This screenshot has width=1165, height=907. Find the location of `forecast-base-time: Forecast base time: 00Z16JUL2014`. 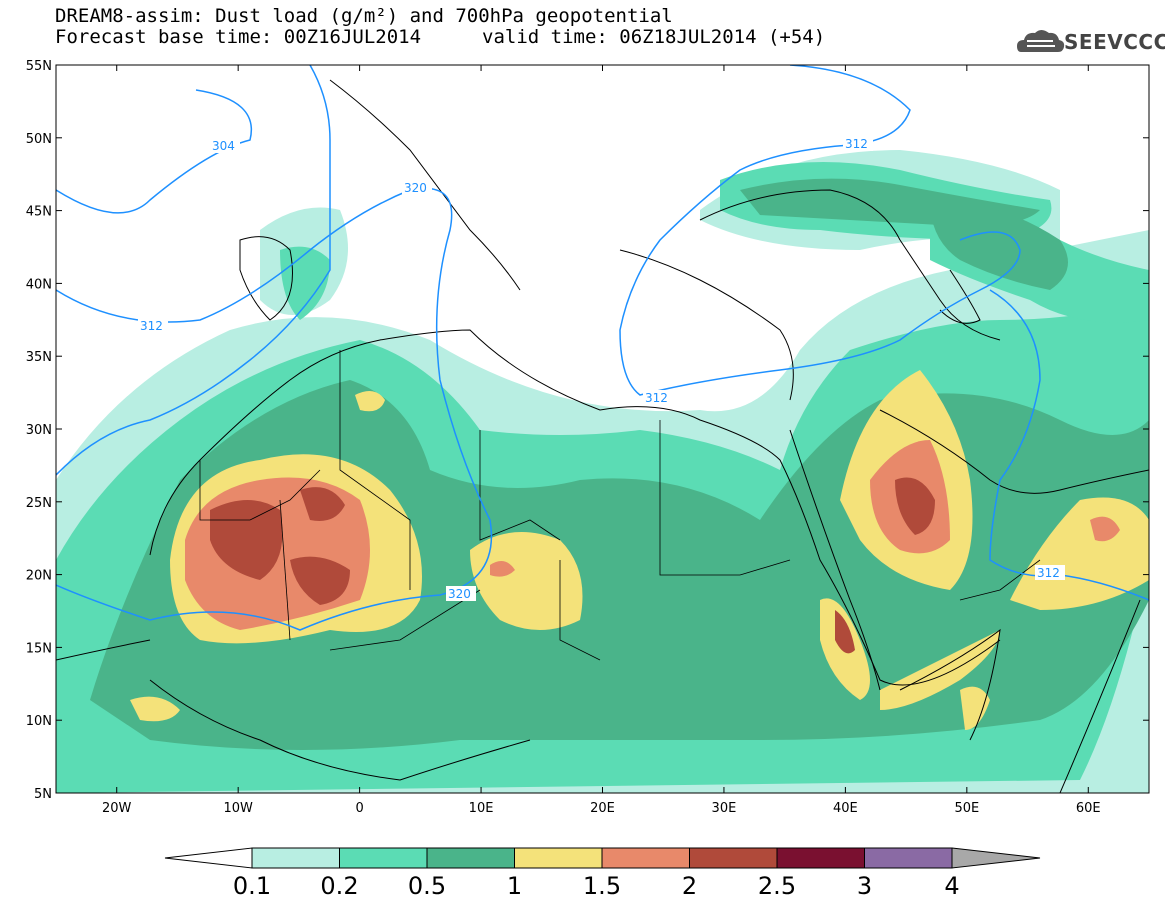

forecast-base-time: Forecast base time: 00Z16JUL2014 is located at coordinates (238, 37).